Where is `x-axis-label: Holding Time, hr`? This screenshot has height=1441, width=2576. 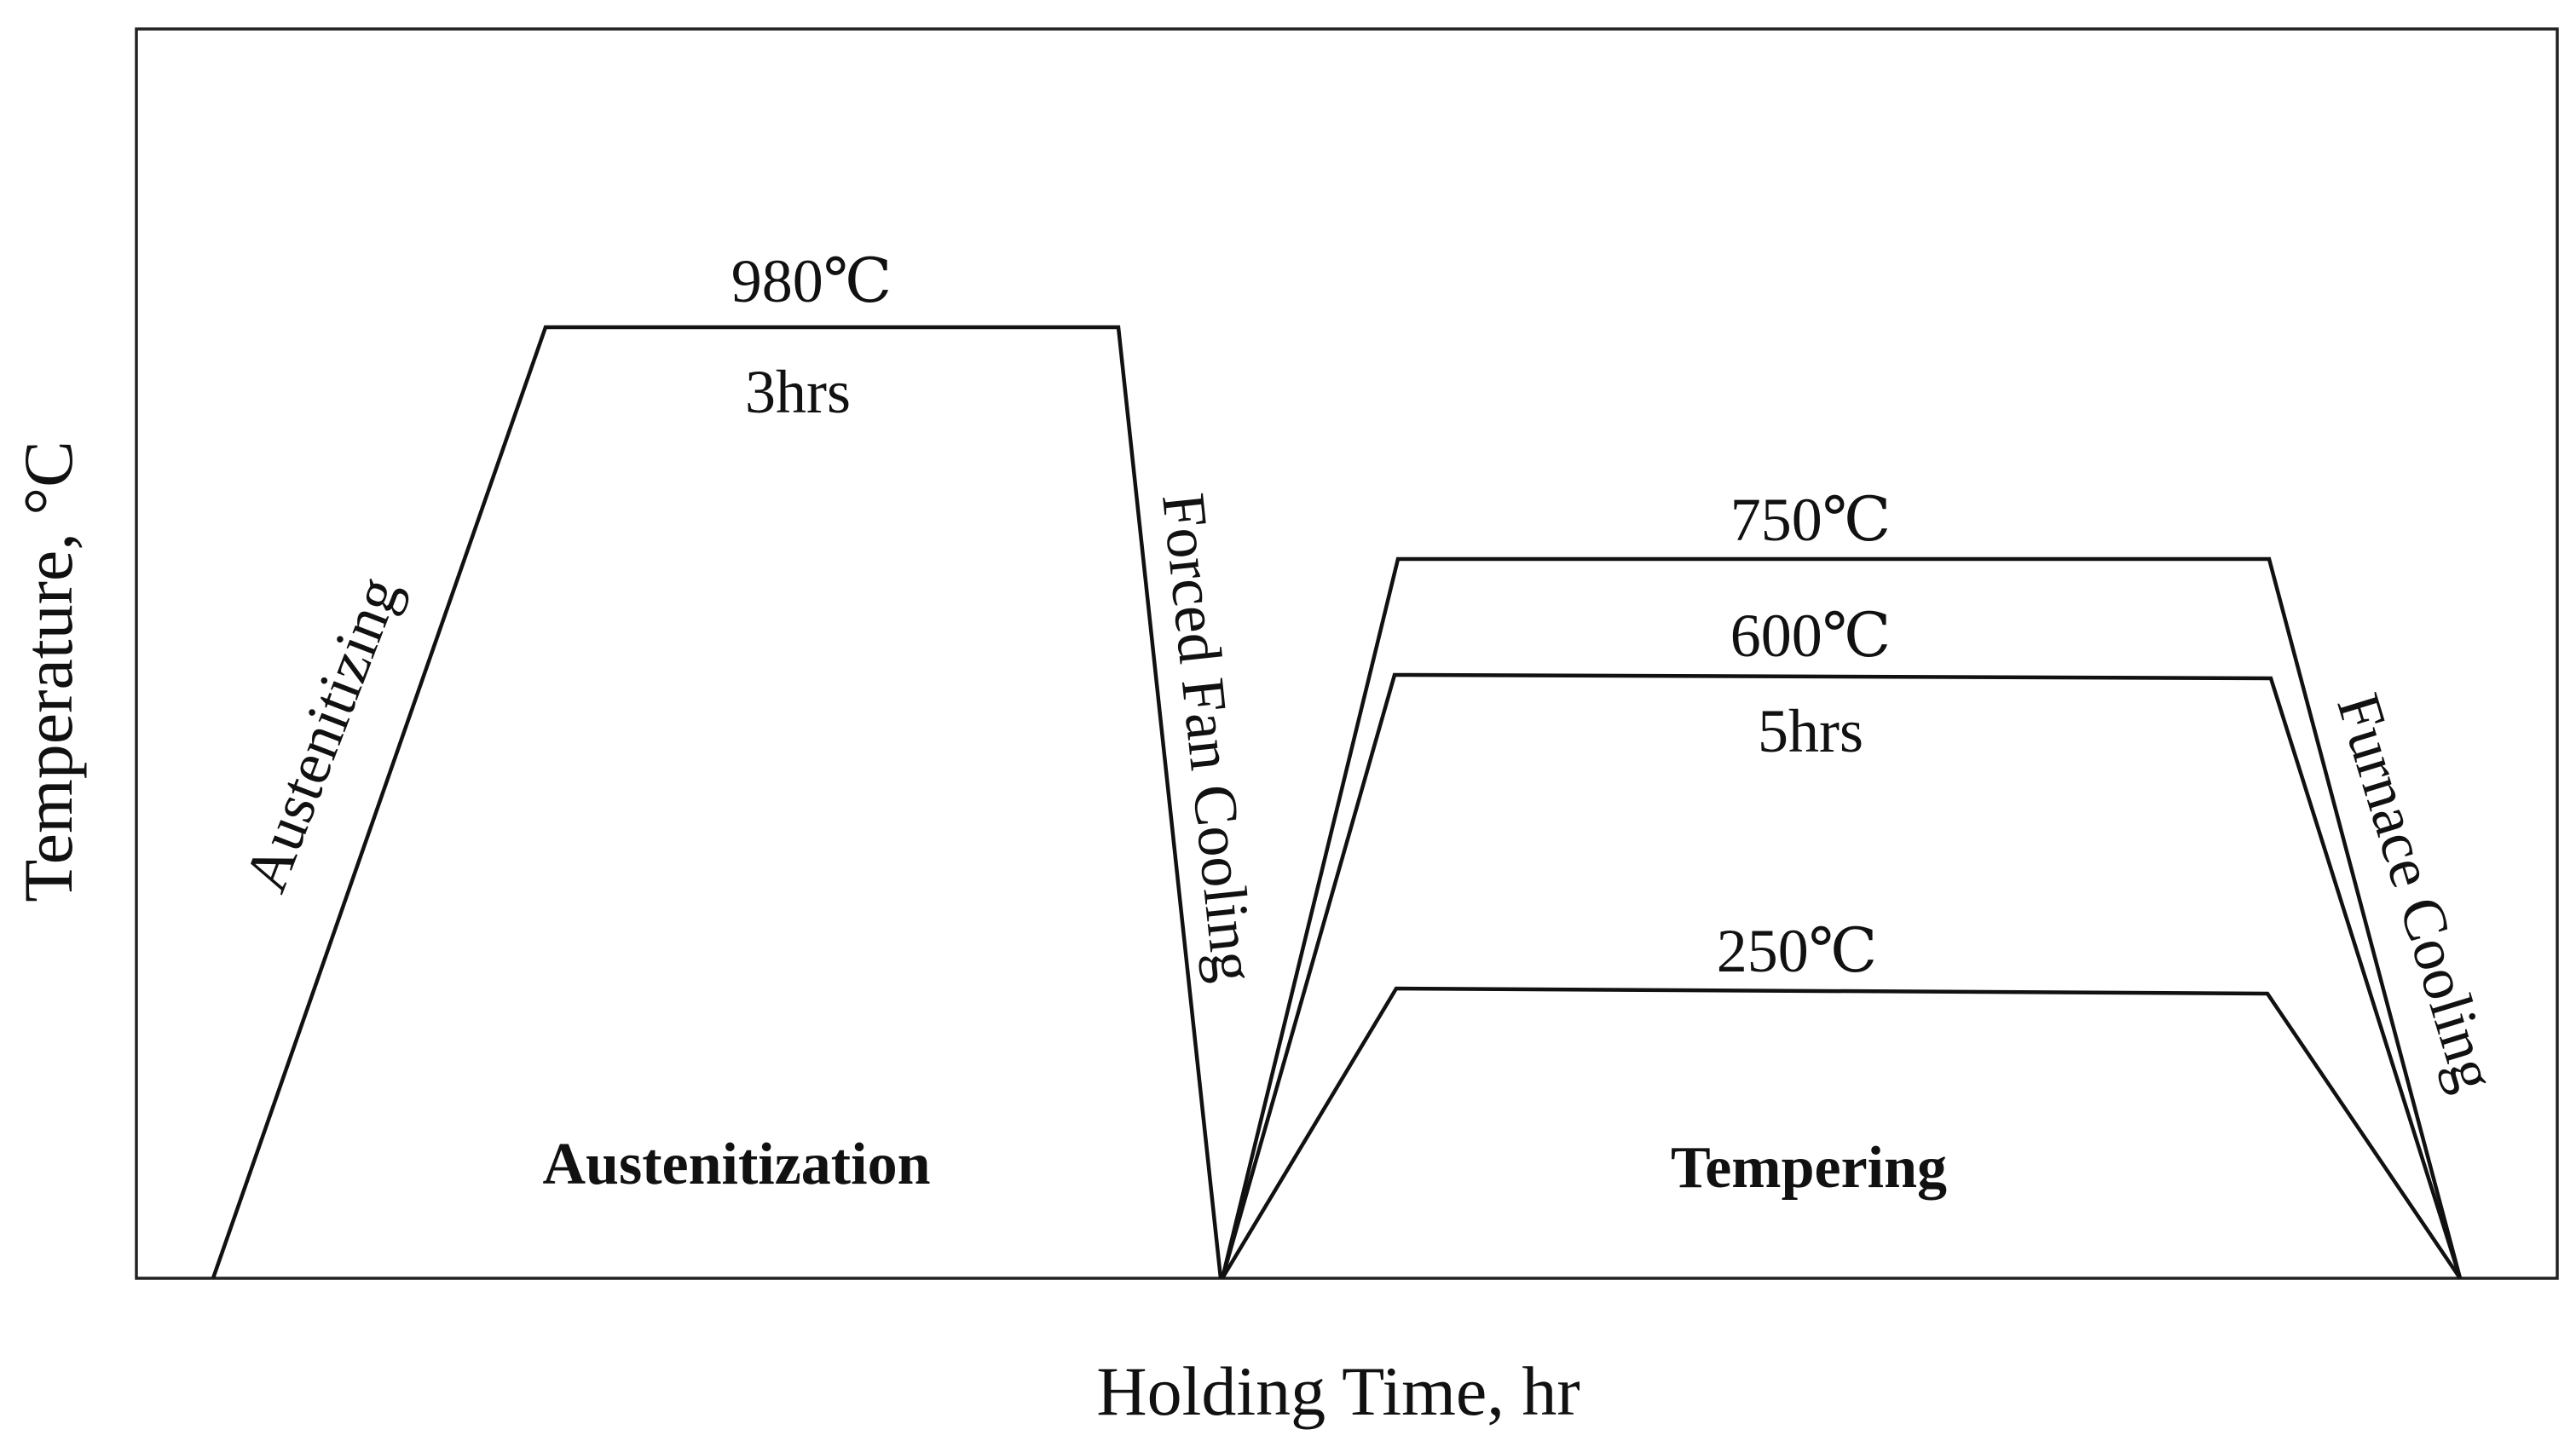 x-axis-label: Holding Time, hr is located at coordinates (1338, 1391).